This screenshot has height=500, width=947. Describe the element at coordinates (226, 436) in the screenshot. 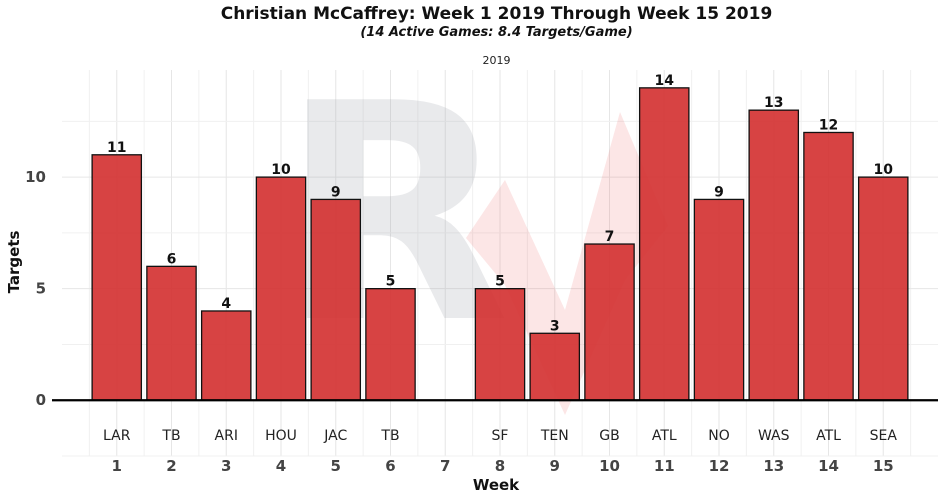

I see `opponent-label: ARI` at that location.